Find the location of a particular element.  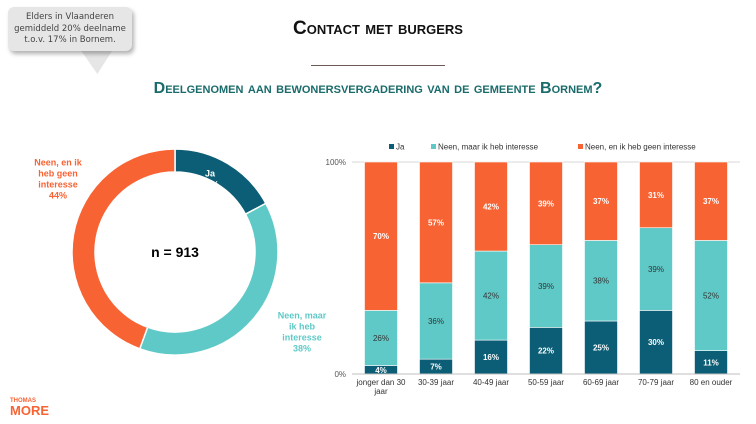

callout-line: t.o.v. 17% in Bornem. is located at coordinates (70, 40).